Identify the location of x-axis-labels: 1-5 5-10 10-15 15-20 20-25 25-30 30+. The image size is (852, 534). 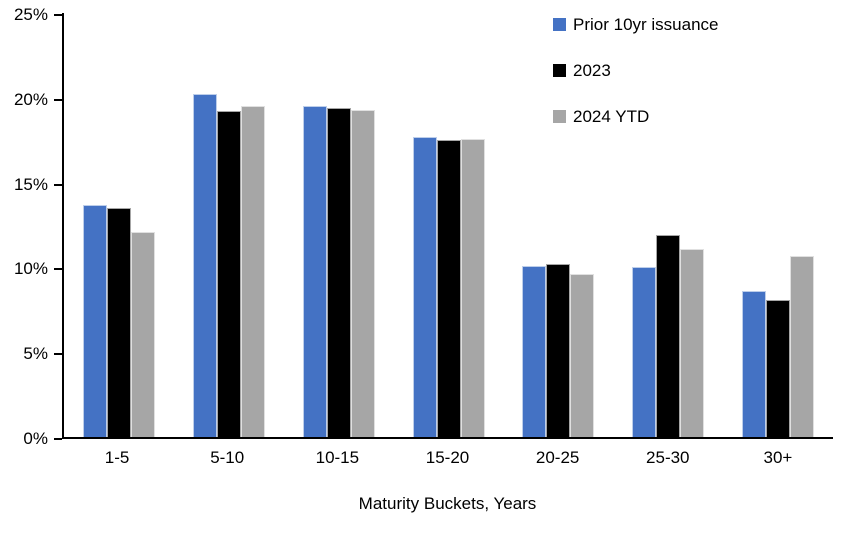
(447, 458).